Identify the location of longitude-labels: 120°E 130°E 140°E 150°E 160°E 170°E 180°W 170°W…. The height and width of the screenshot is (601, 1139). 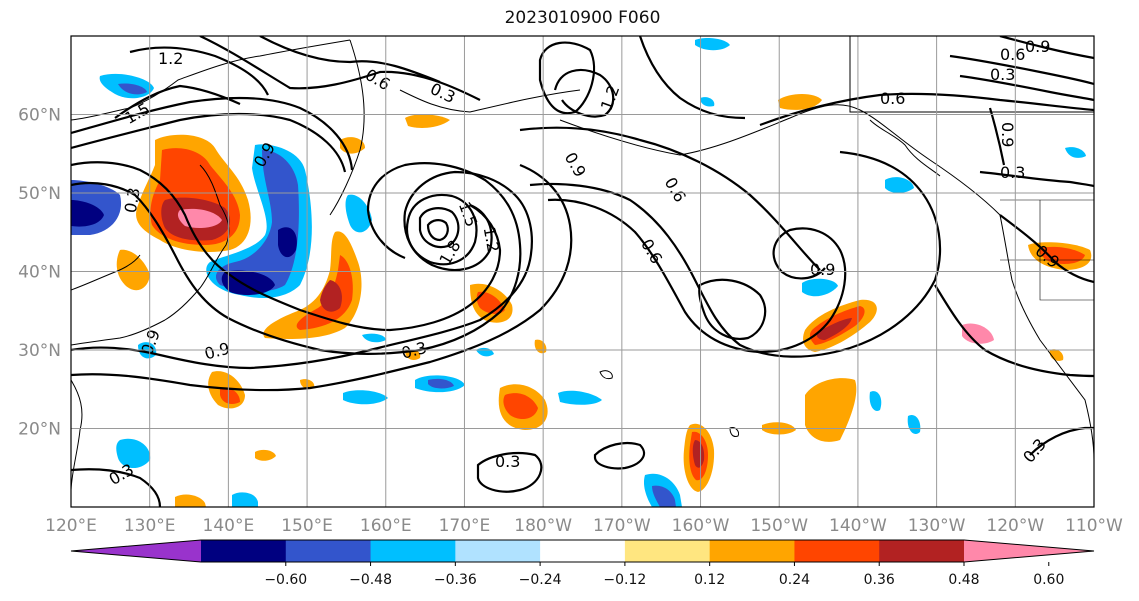
(584, 526).